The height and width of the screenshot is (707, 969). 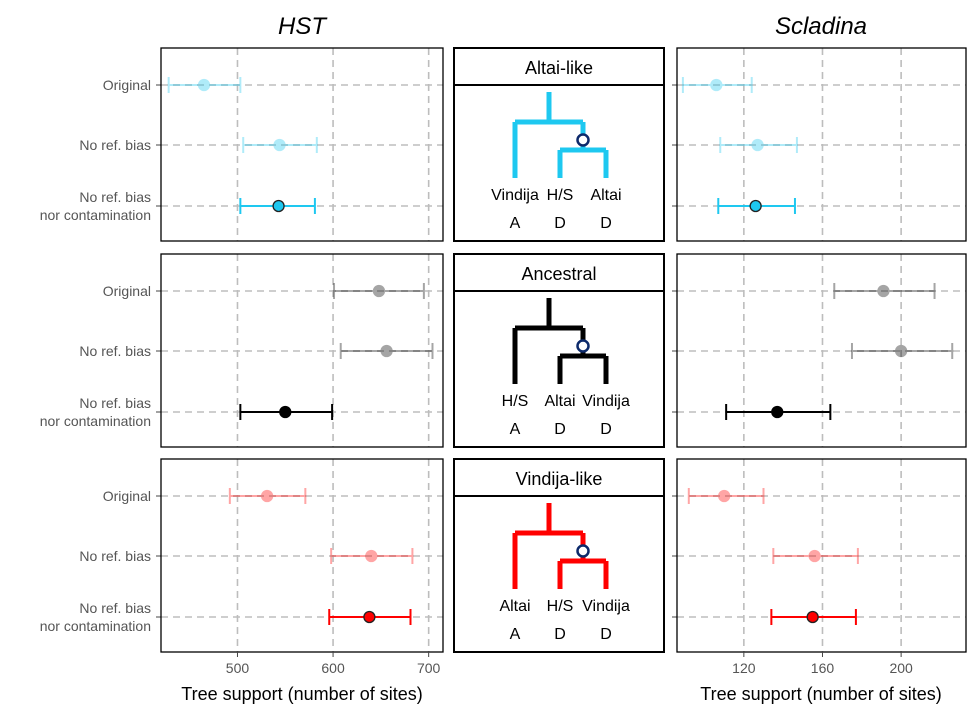 I want to click on panel-hst-ancestral, so click(x=300, y=350).